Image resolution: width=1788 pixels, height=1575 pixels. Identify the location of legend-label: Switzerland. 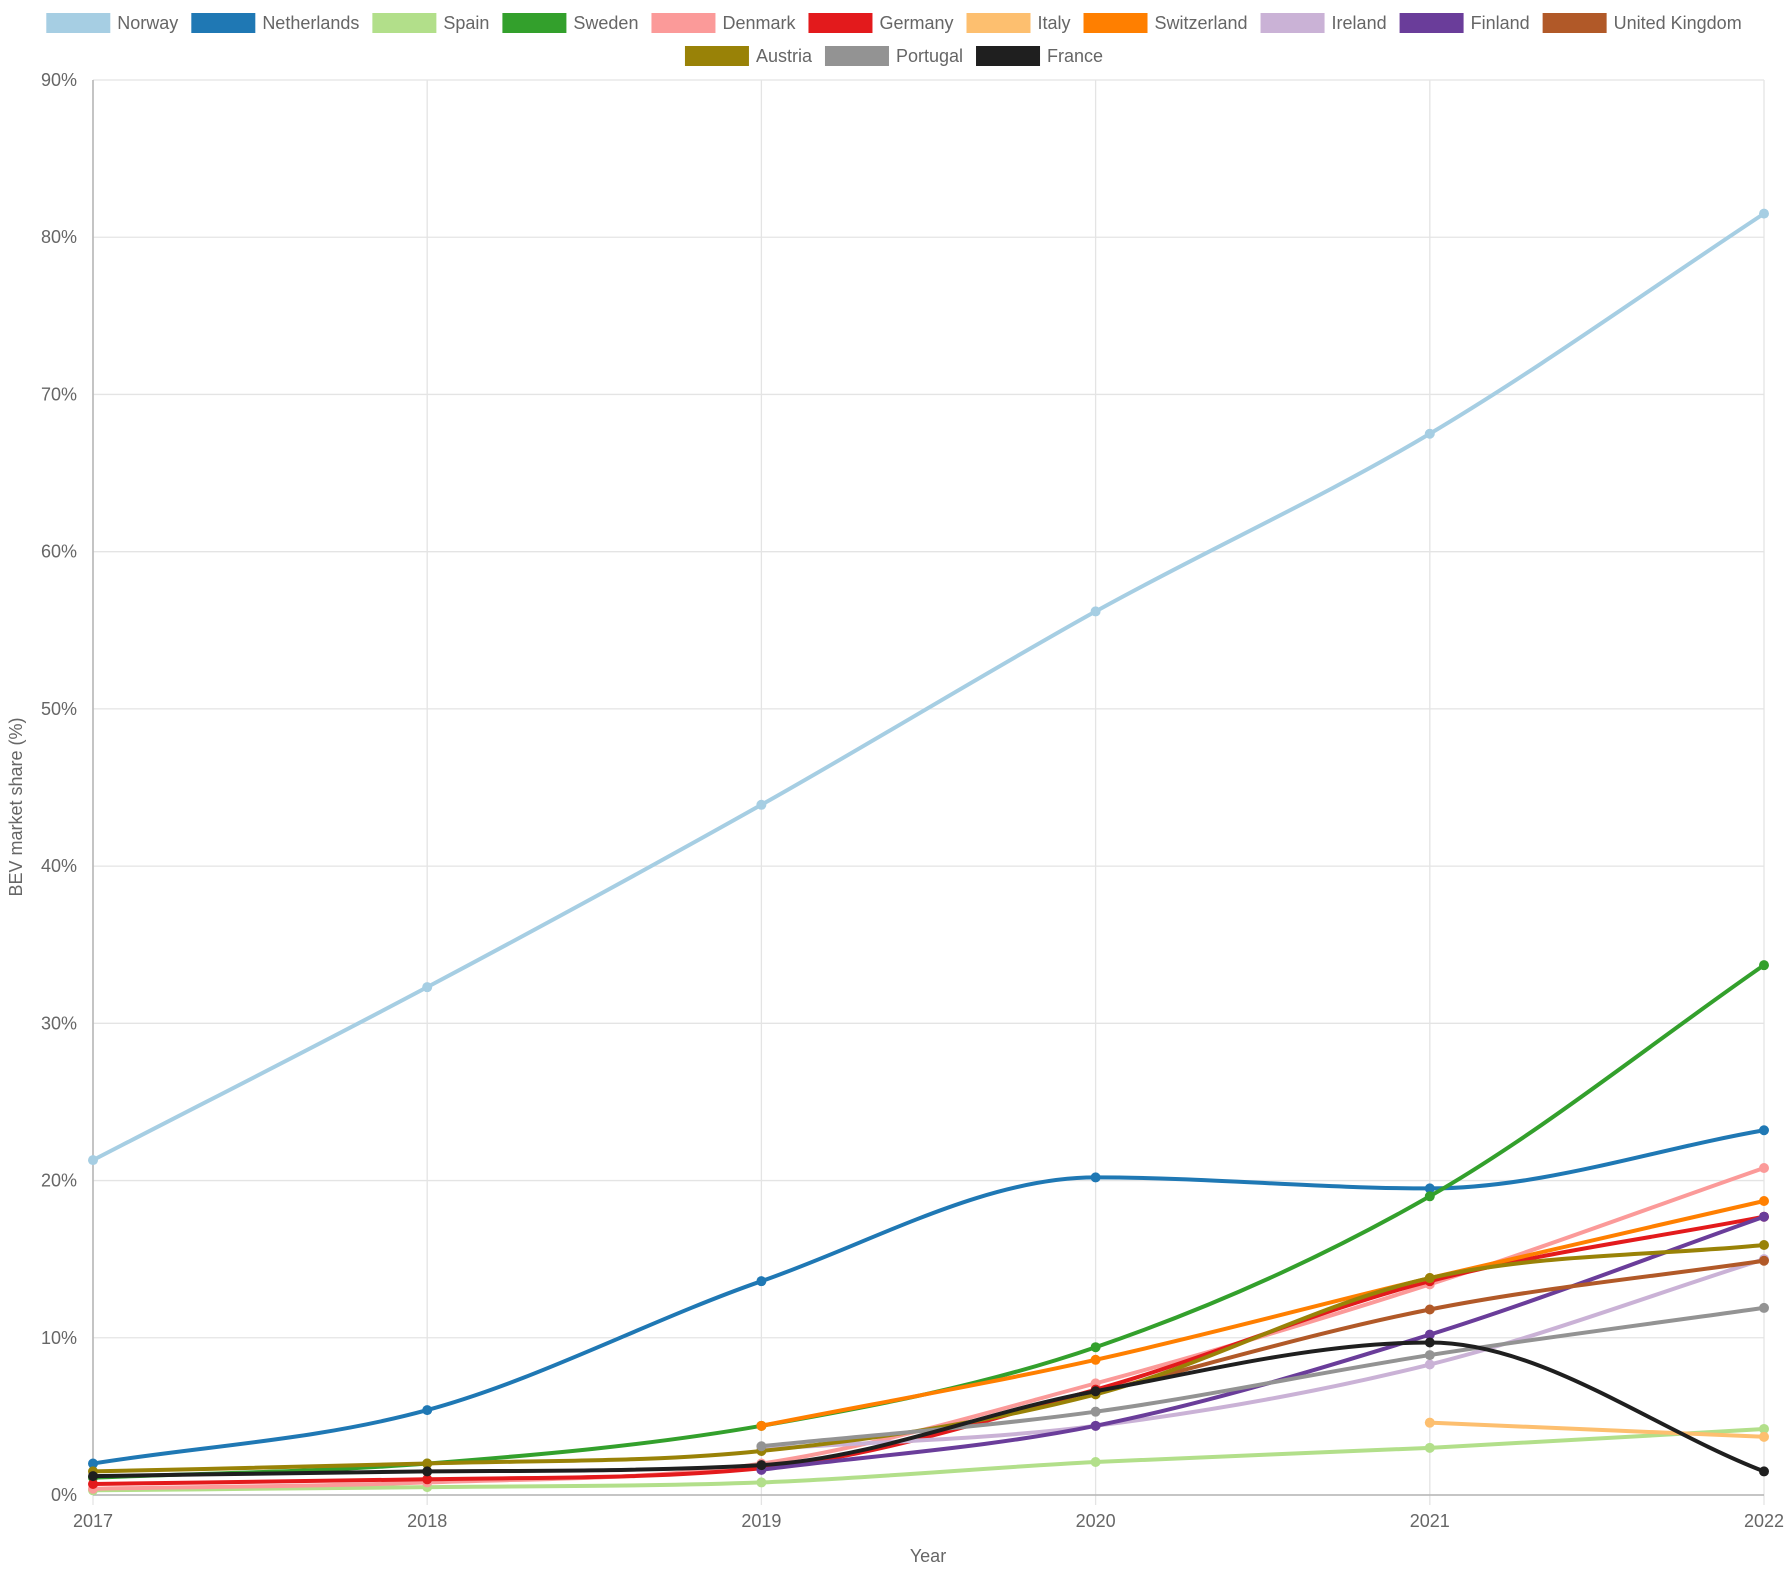
(1201, 23).